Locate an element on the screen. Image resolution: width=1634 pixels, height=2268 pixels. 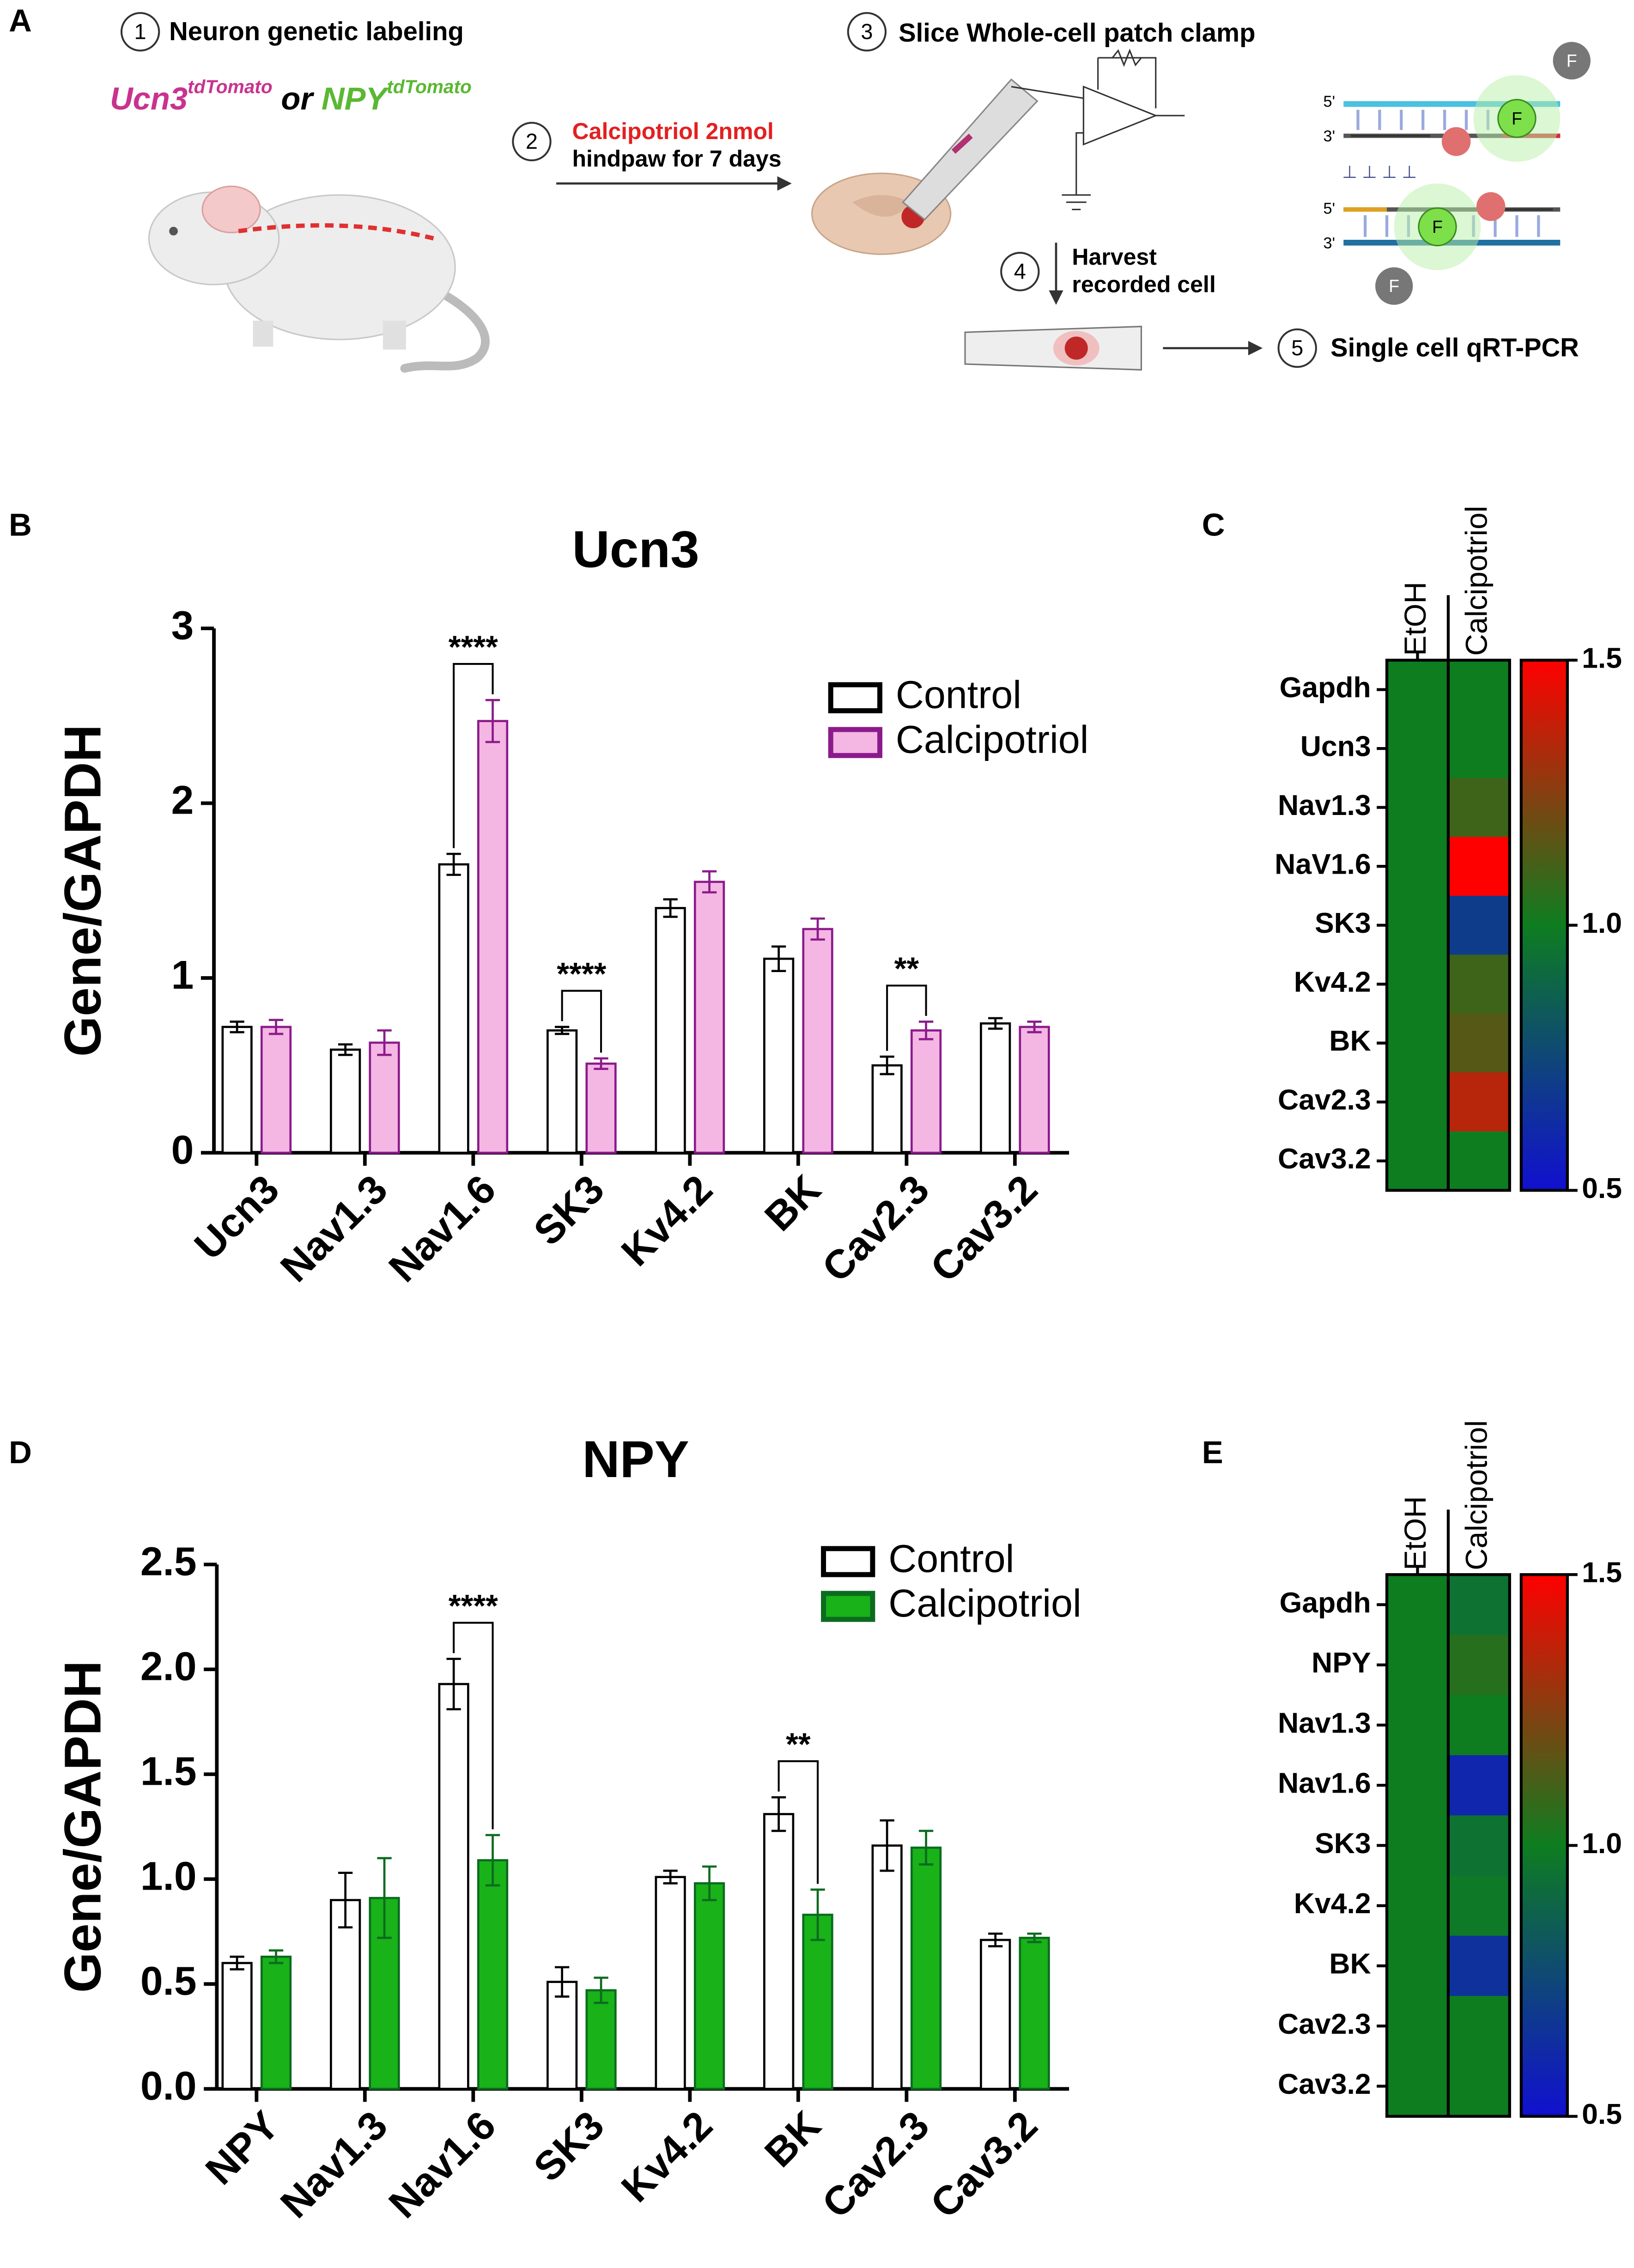
row-label: Kv4.2 is located at coordinates (1332, 982).